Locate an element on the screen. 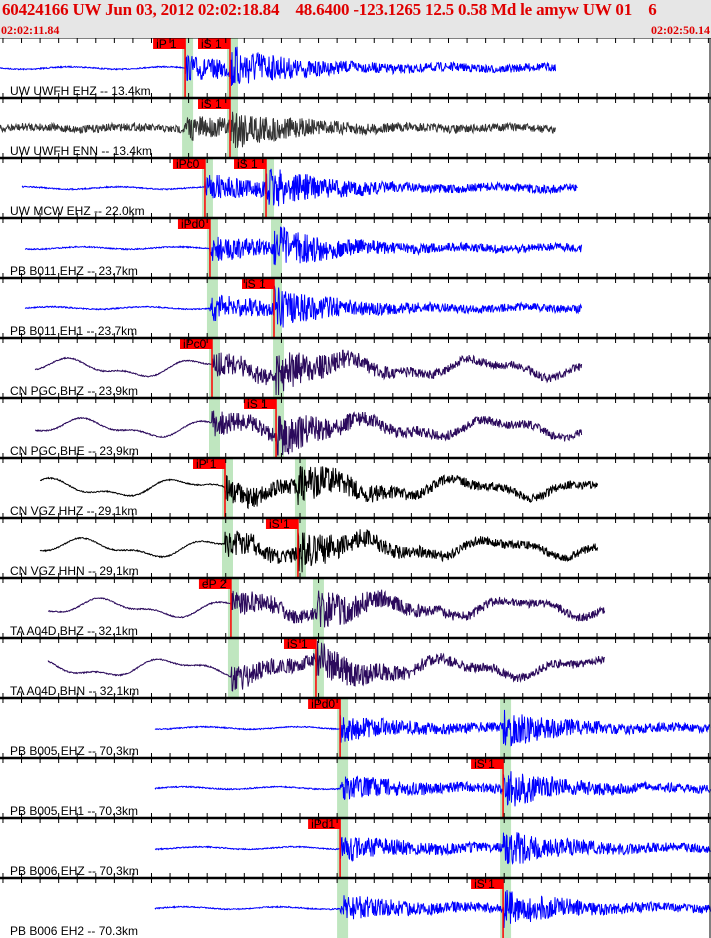  pick-label: iPc0 is located at coordinates (188, 164).